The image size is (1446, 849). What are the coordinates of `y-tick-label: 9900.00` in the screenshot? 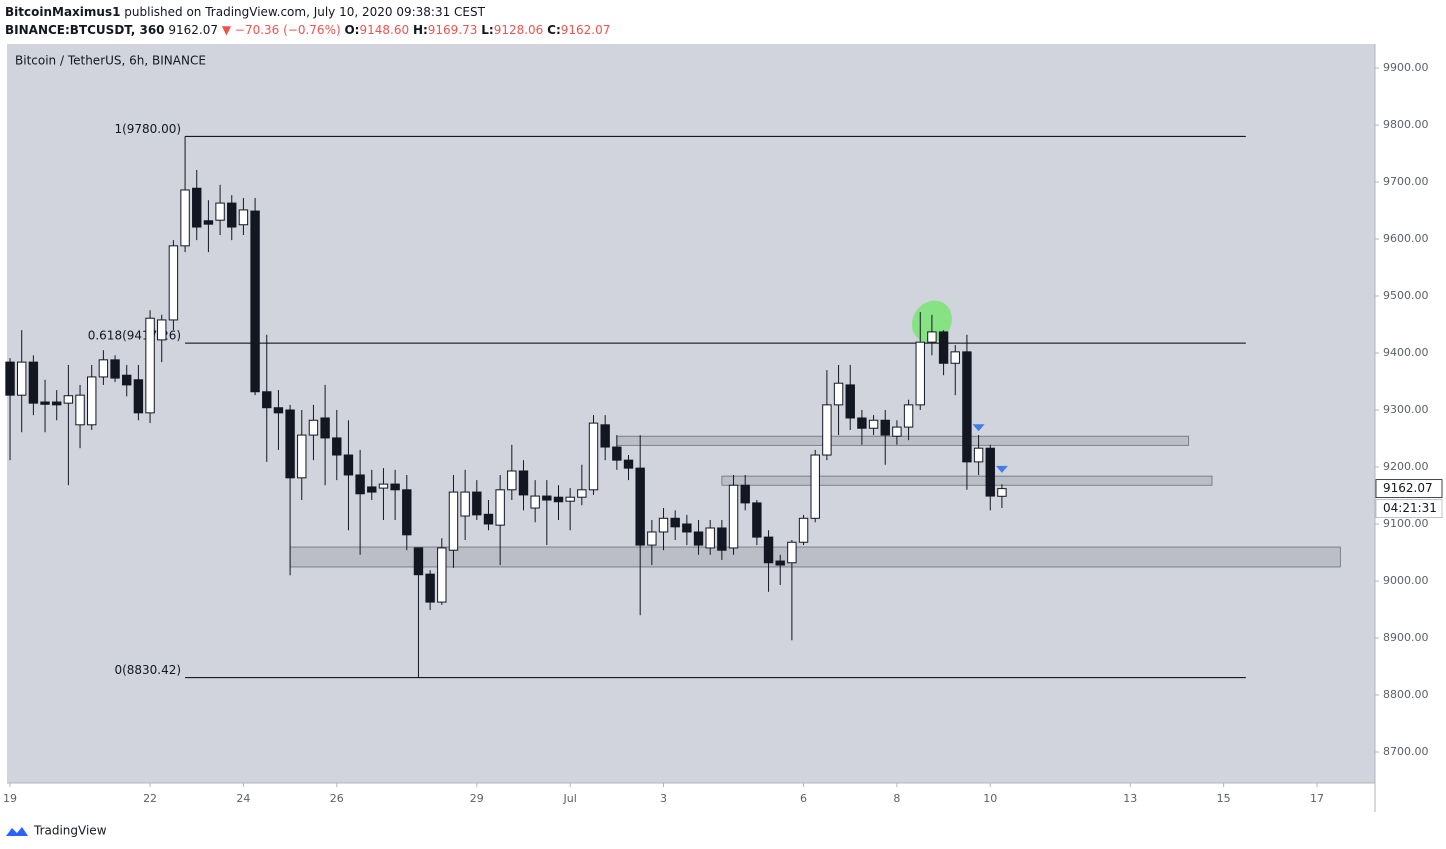 It's located at (1406, 67).